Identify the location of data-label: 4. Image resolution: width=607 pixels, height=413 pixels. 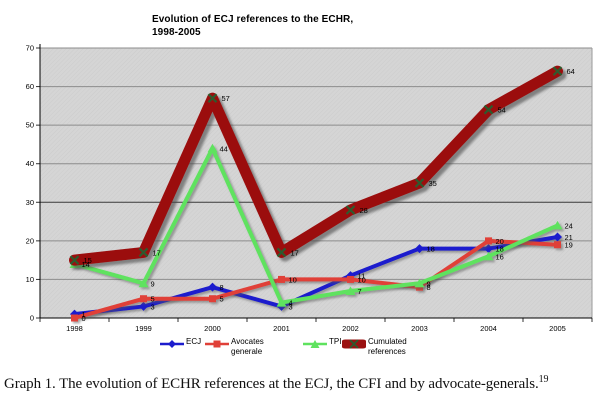
(291, 303).